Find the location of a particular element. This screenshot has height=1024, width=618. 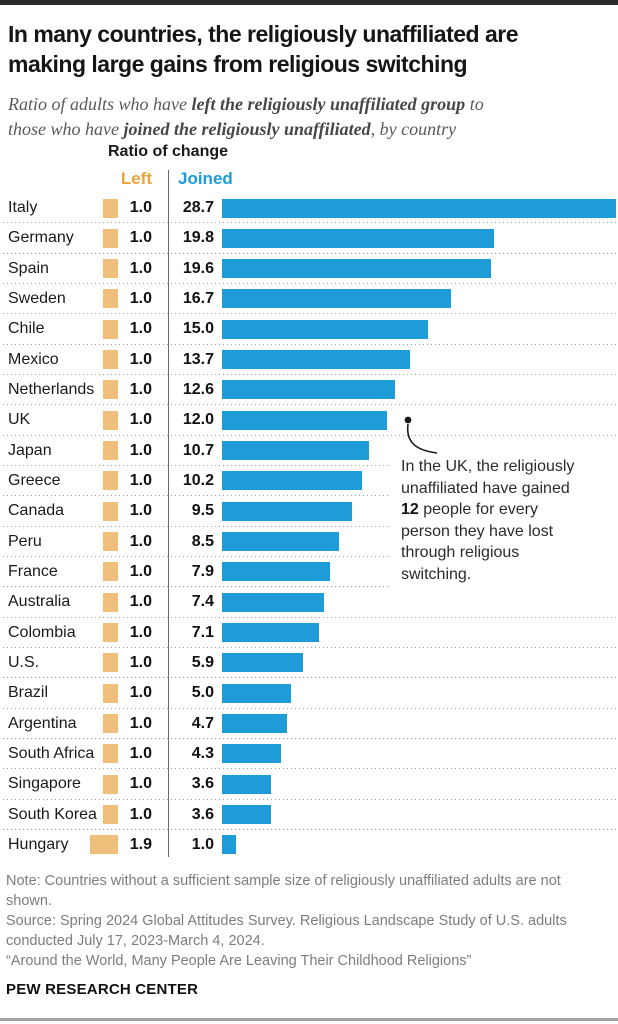

joined-ratio-value: 12.0 is located at coordinates (198, 420).